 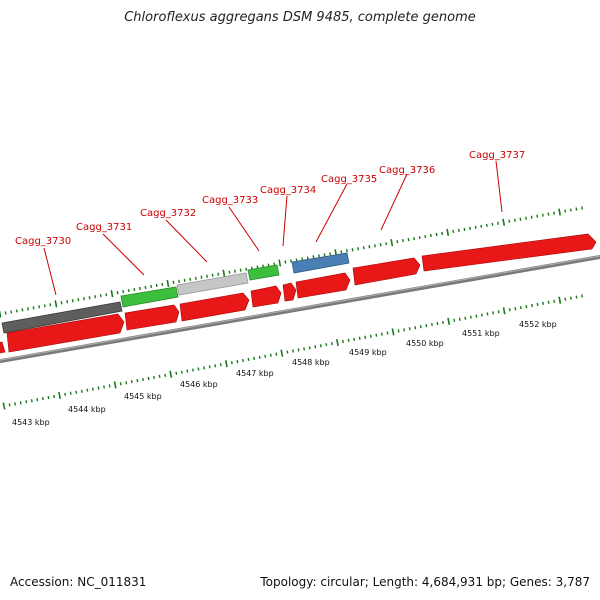 I want to click on gene-label-3734: Cagg_3734, so click(x=288, y=190).